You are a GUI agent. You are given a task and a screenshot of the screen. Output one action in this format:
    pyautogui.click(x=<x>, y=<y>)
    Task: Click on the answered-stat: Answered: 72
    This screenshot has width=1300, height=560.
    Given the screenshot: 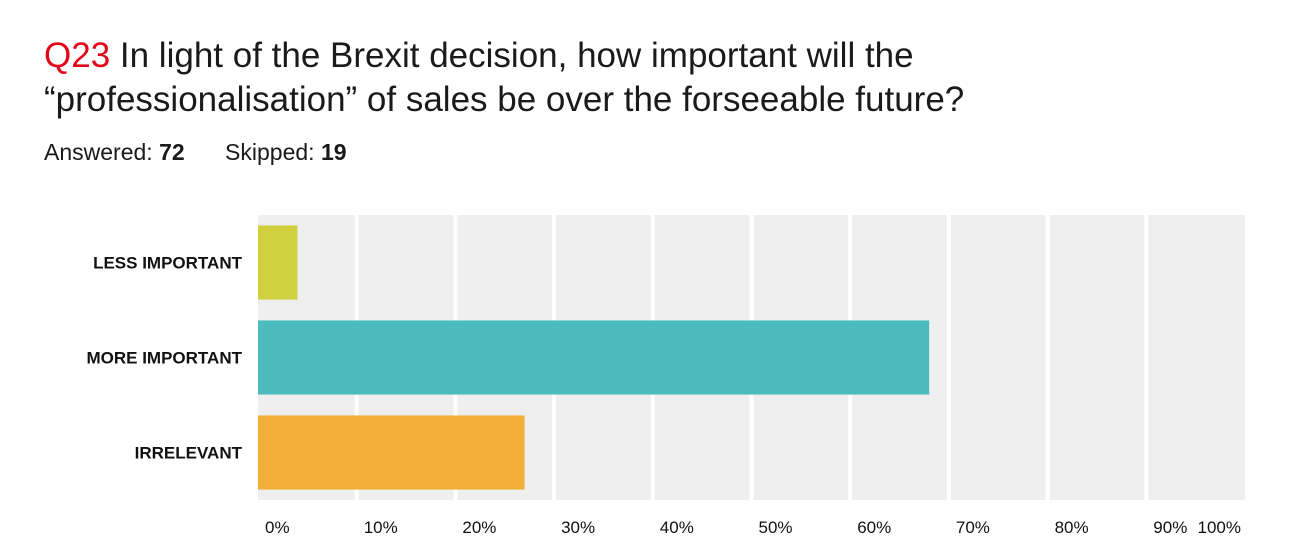 What is the action you would take?
    pyautogui.click(x=114, y=152)
    